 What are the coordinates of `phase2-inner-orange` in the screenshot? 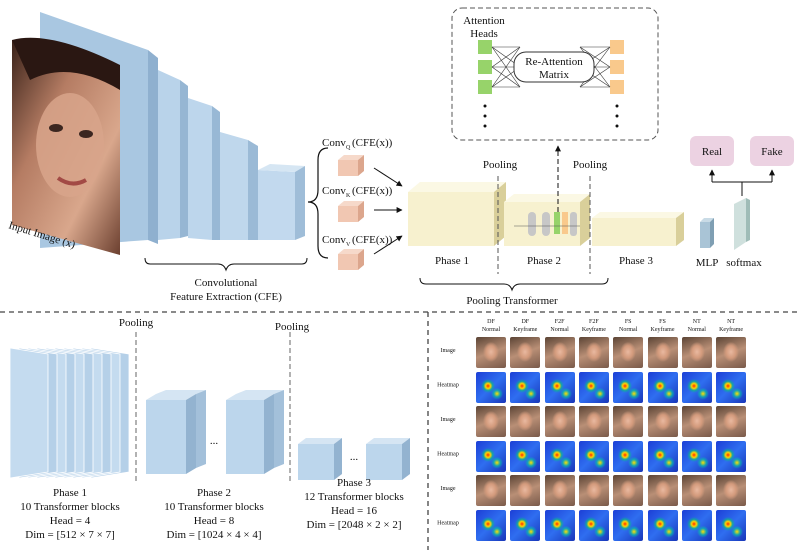 It's located at (565, 223).